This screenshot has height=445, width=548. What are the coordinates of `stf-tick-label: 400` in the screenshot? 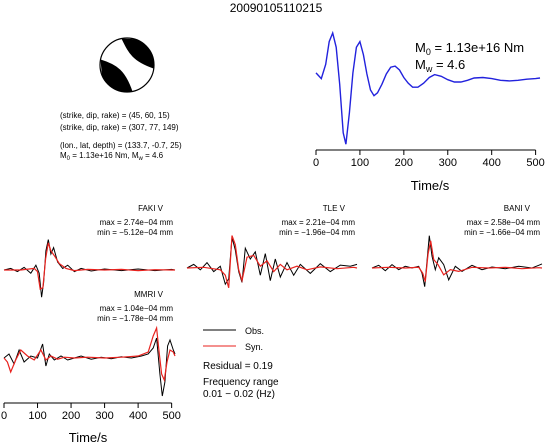 It's located at (492, 163).